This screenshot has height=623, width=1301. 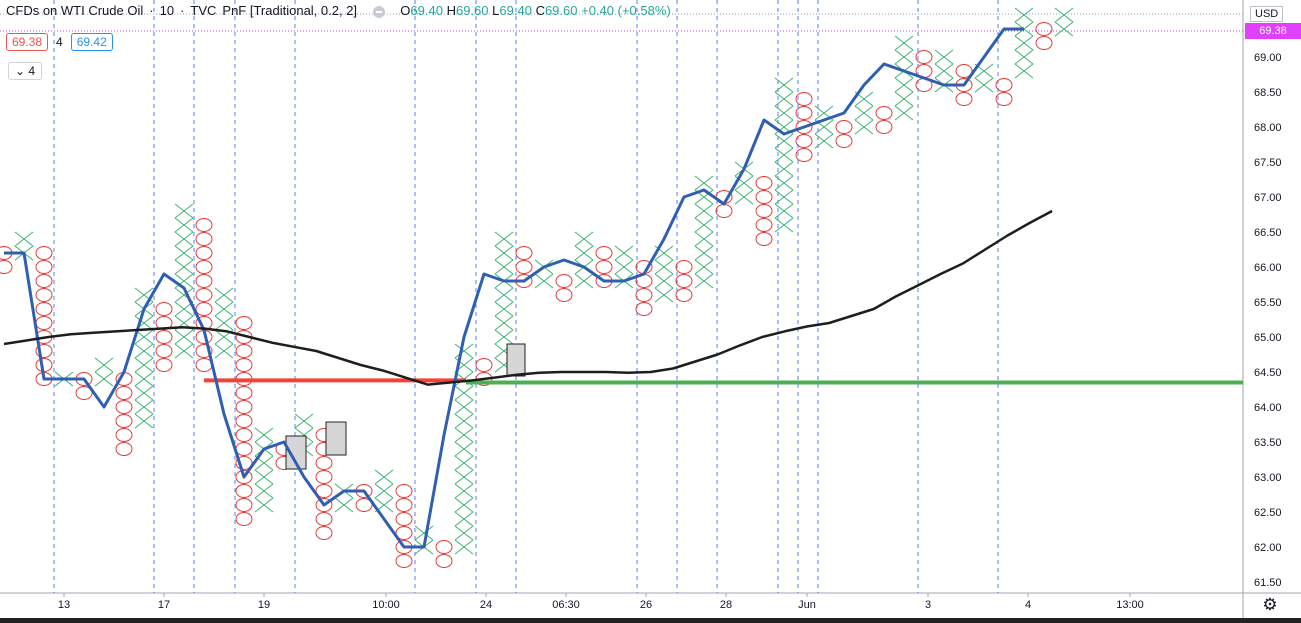 What do you see at coordinates (167, 10) in the screenshot?
I see `interval: 10` at bounding box center [167, 10].